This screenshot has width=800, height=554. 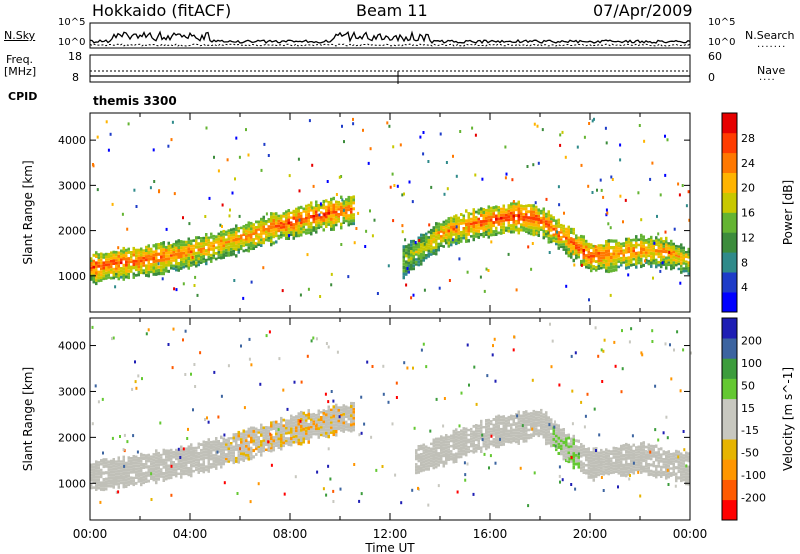 I want to click on y-tick-label: 3000, so click(x=72, y=185).